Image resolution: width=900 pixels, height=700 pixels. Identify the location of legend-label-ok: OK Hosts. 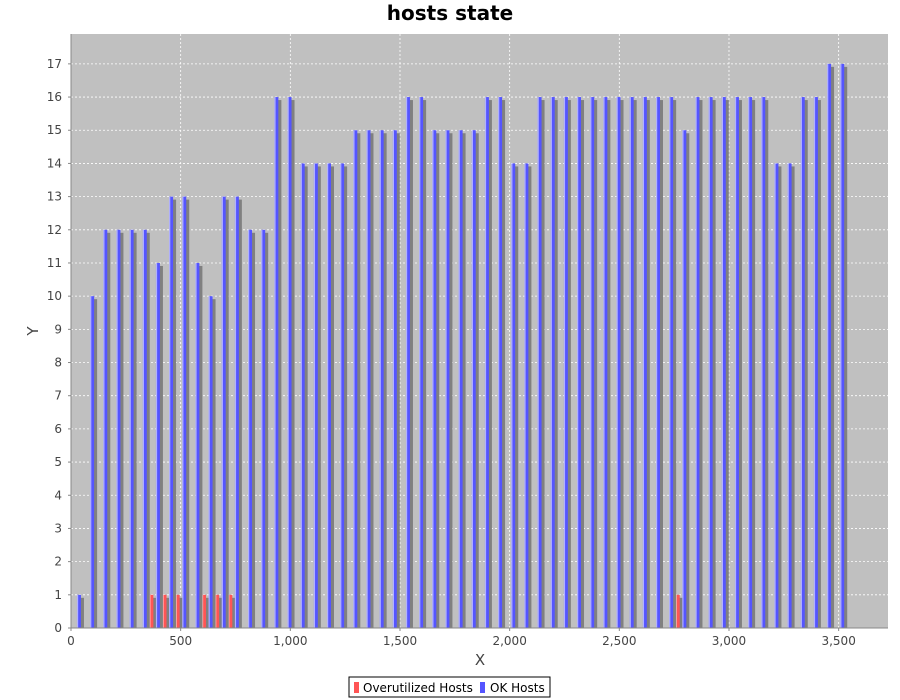
(517, 688).